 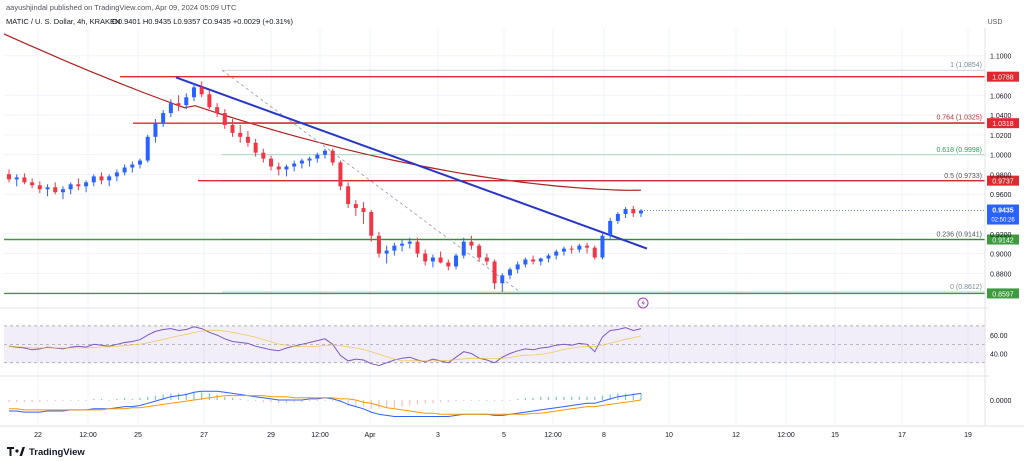 What do you see at coordinates (966, 287) in the screenshot?
I see `fib-label-0: 0 (0.8612)` at bounding box center [966, 287].